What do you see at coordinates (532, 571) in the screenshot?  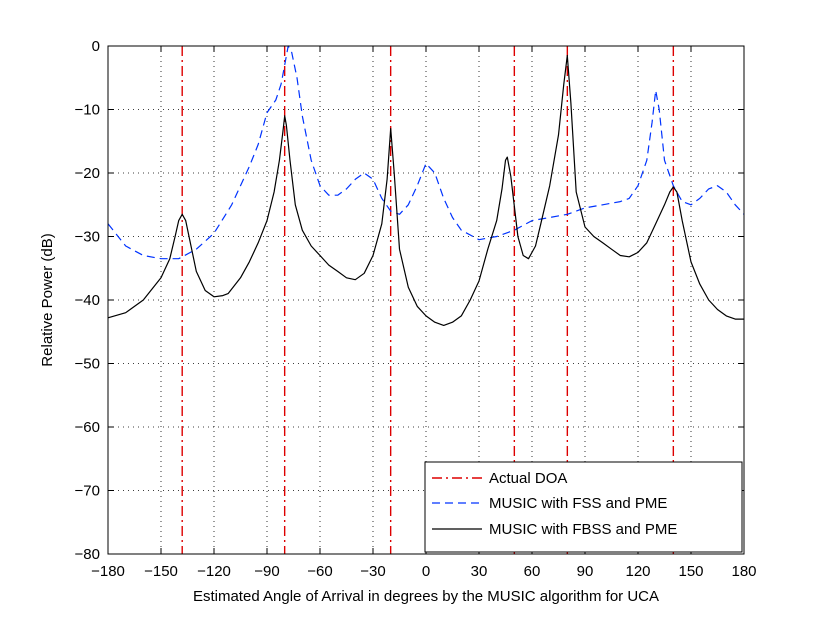 I see `x-tick-label: 60` at bounding box center [532, 571].